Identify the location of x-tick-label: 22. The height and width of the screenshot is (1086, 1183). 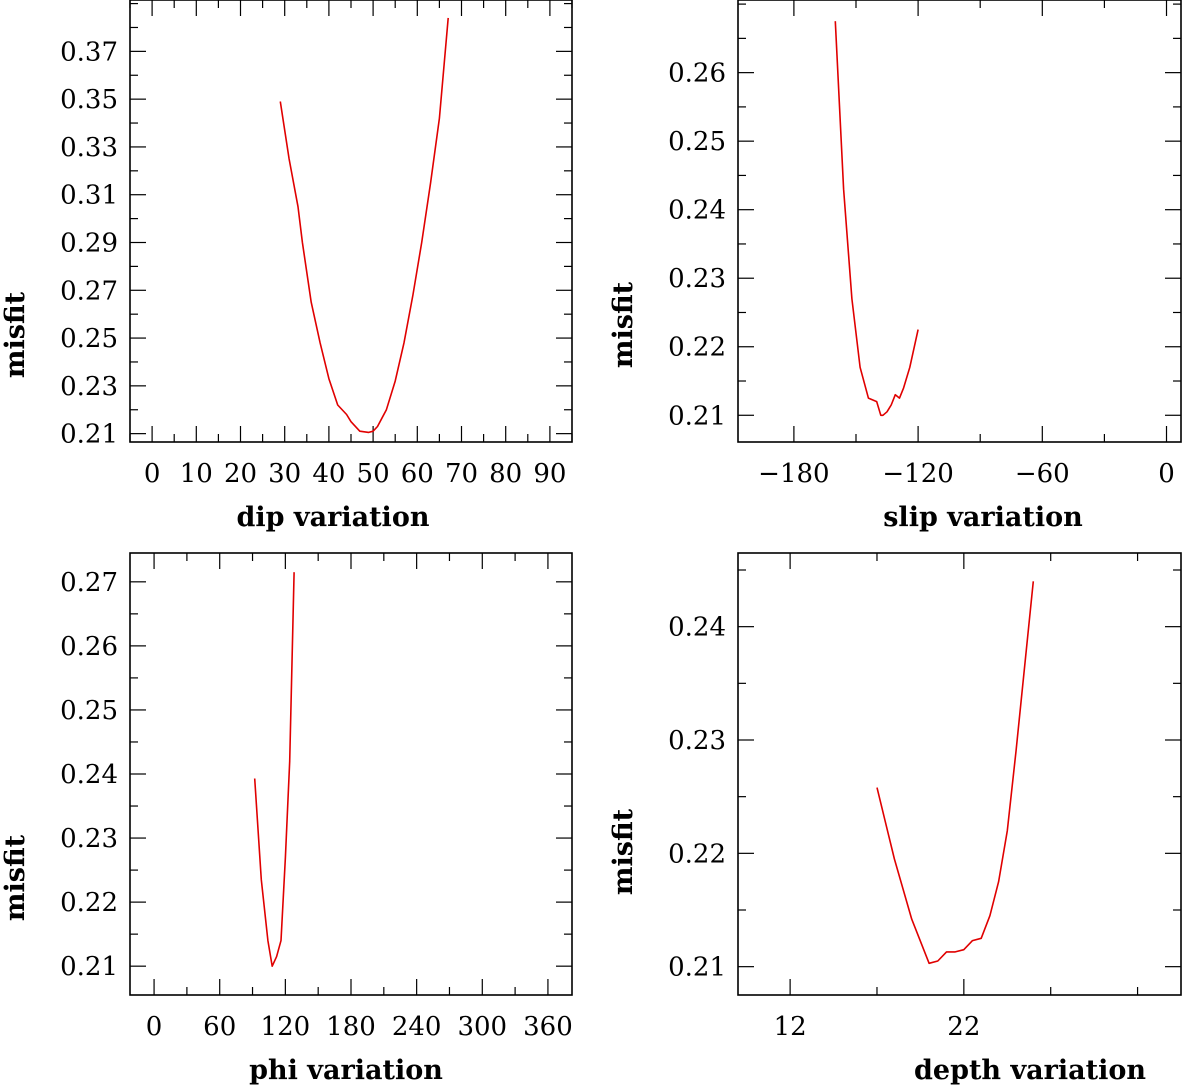
(963, 1027).